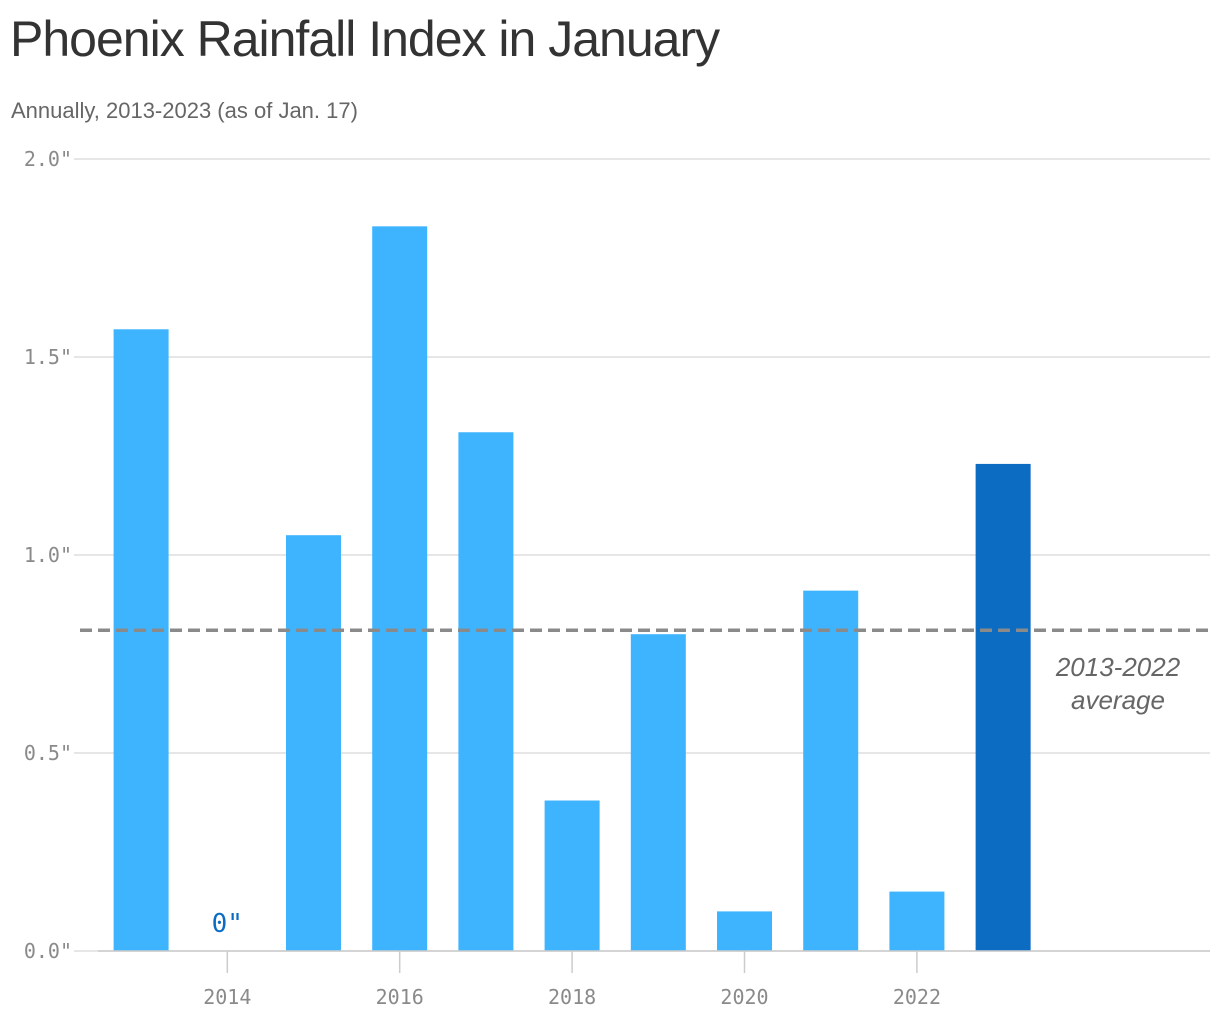 Image resolution: width=1220 pixels, height=1020 pixels. Describe the element at coordinates (572, 875) in the screenshot. I see `bar-2018` at that location.